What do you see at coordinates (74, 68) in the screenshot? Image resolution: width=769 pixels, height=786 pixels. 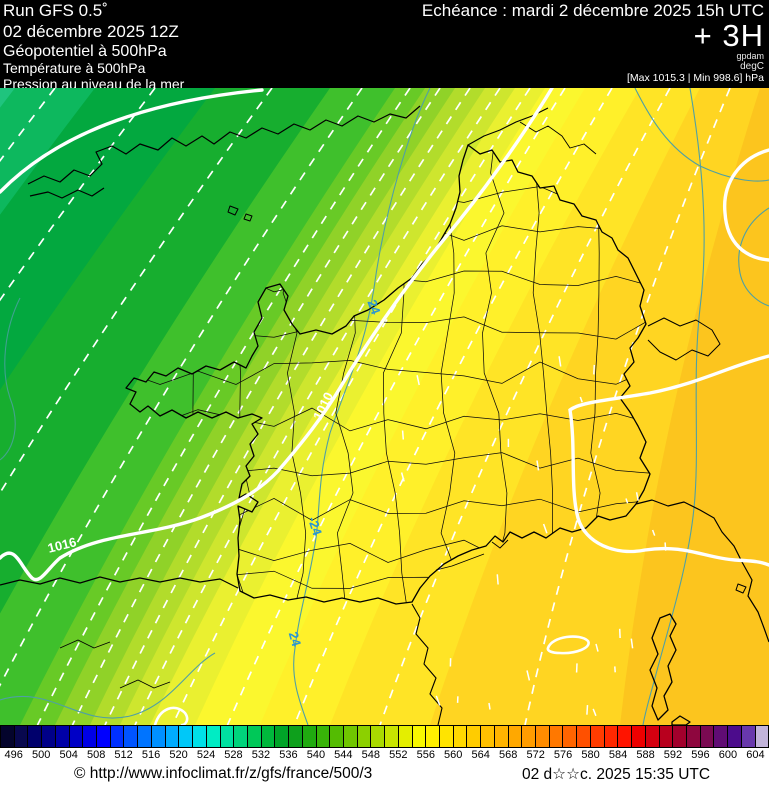 I see `param-temperature: Température à 500hPa` at bounding box center [74, 68].